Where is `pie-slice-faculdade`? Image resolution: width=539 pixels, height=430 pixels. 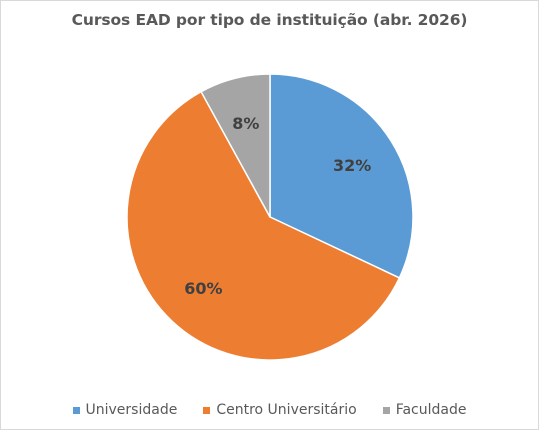
pie-slice-faculdade is located at coordinates (235, 145).